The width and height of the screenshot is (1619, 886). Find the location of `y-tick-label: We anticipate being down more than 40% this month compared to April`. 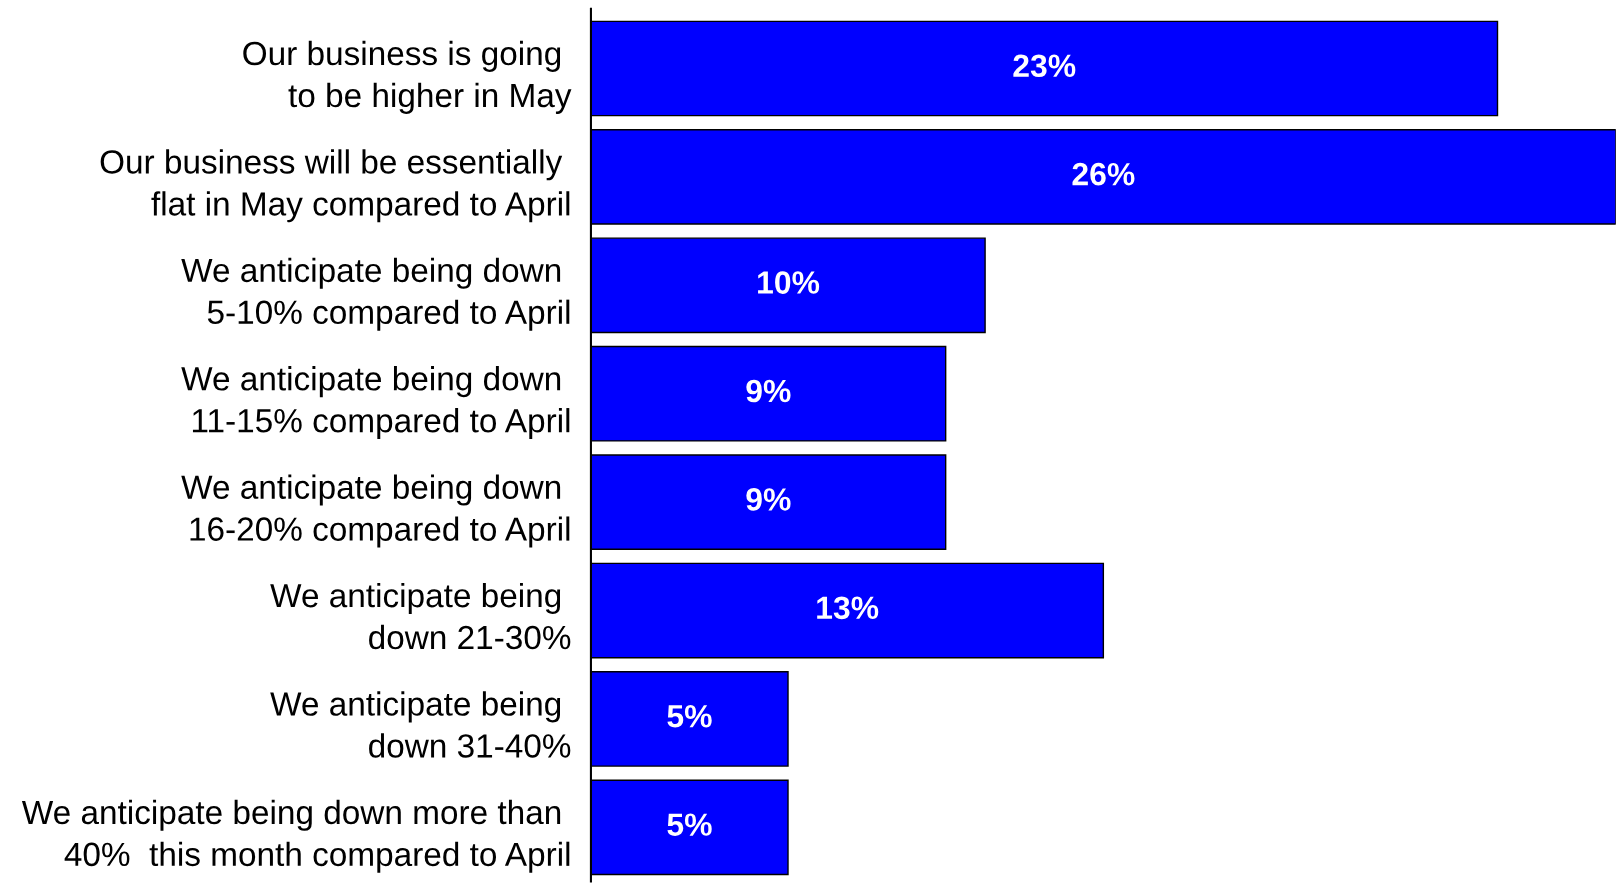

y-tick-label: We anticipate being down more than 40% this month compared to April is located at coordinates (295, 836).